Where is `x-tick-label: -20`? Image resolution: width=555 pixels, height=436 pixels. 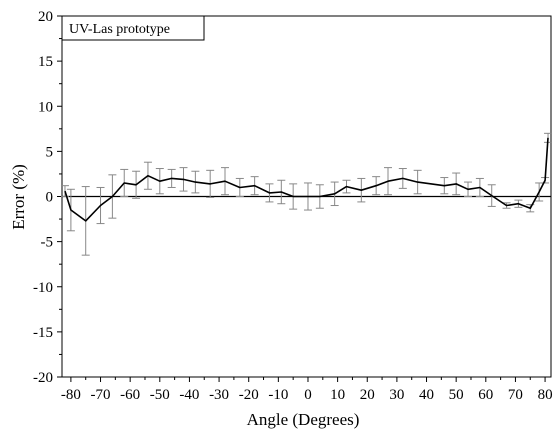
x-tick-label: -20 is located at coordinates (249, 395).